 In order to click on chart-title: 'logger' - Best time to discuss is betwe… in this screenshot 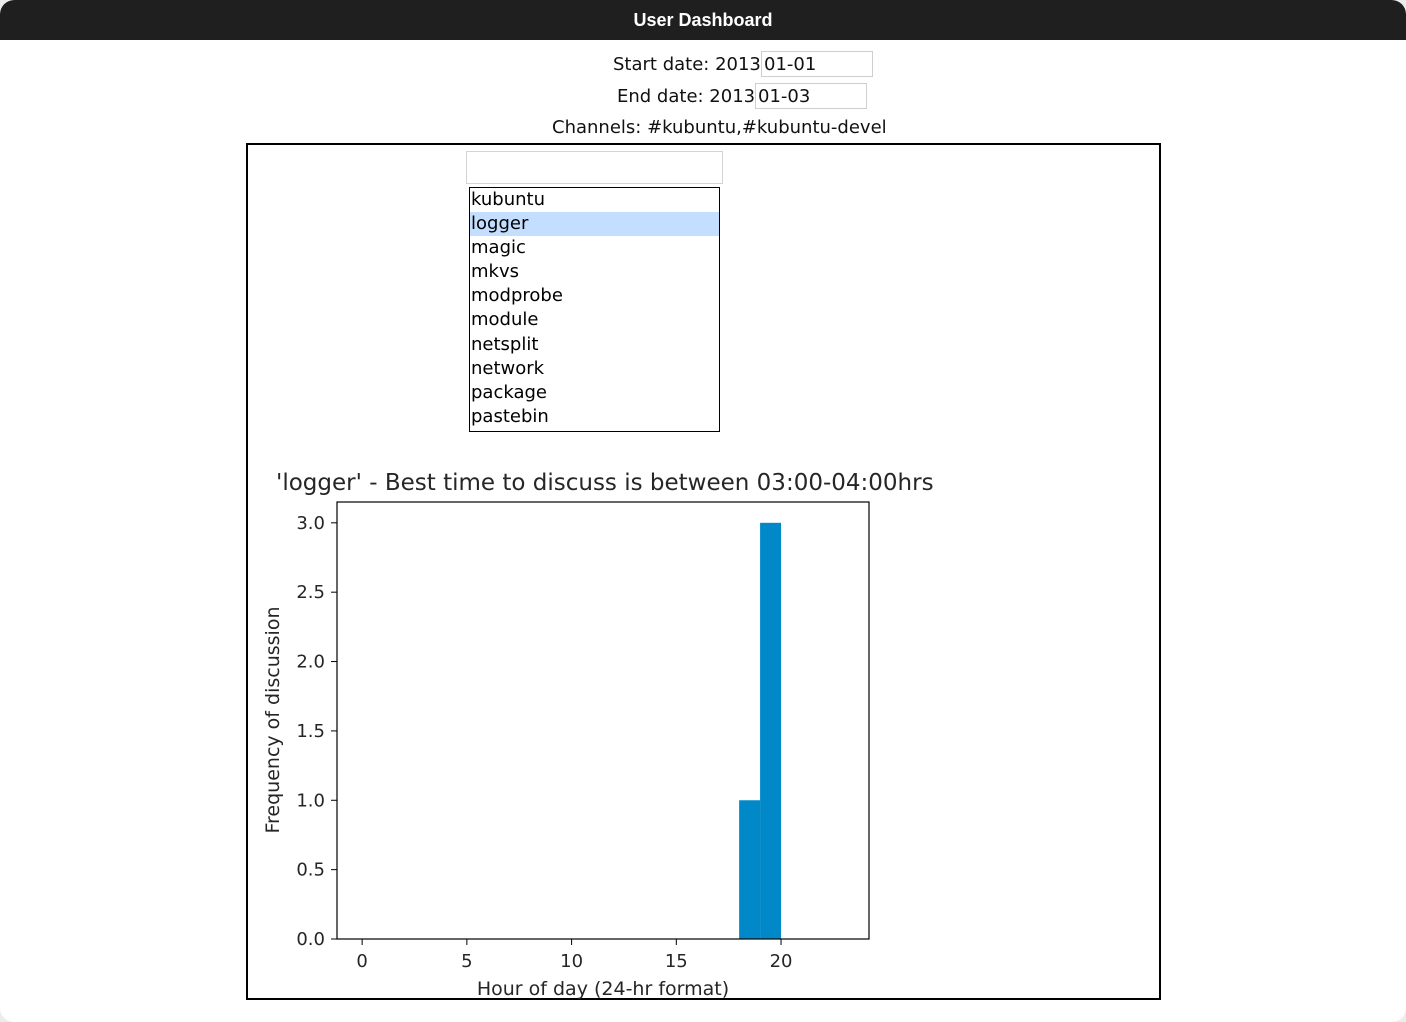, I will do `click(605, 483)`.